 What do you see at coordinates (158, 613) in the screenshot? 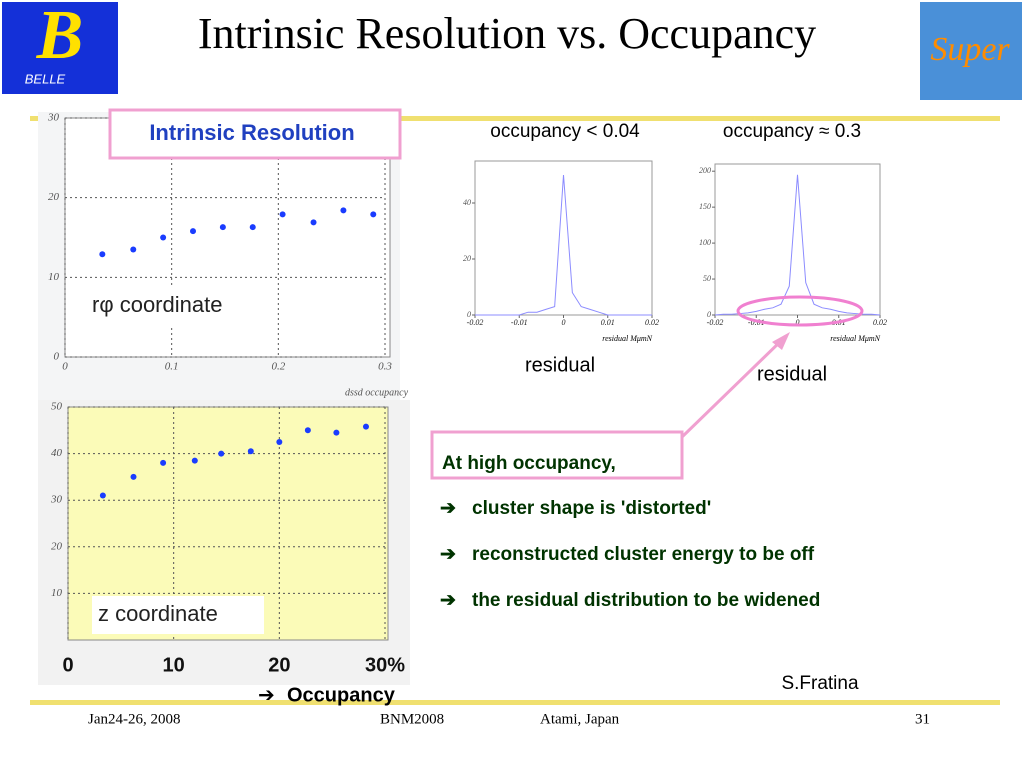
I see `coord-label: z coordinate` at bounding box center [158, 613].